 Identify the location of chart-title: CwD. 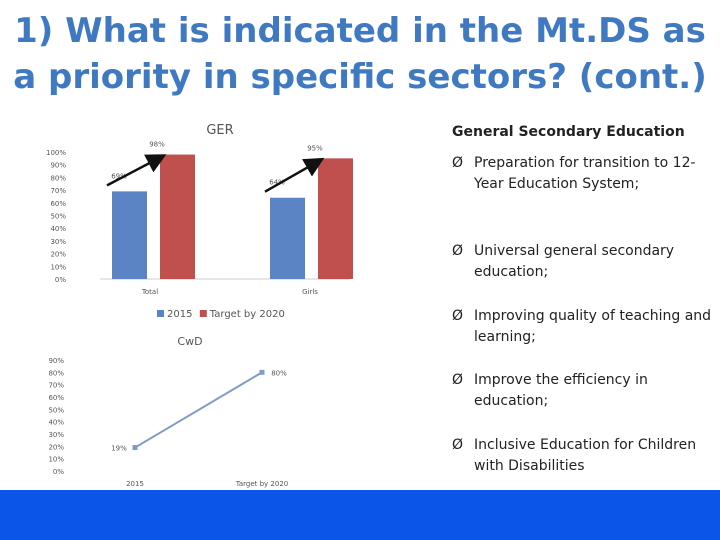
(189, 341).